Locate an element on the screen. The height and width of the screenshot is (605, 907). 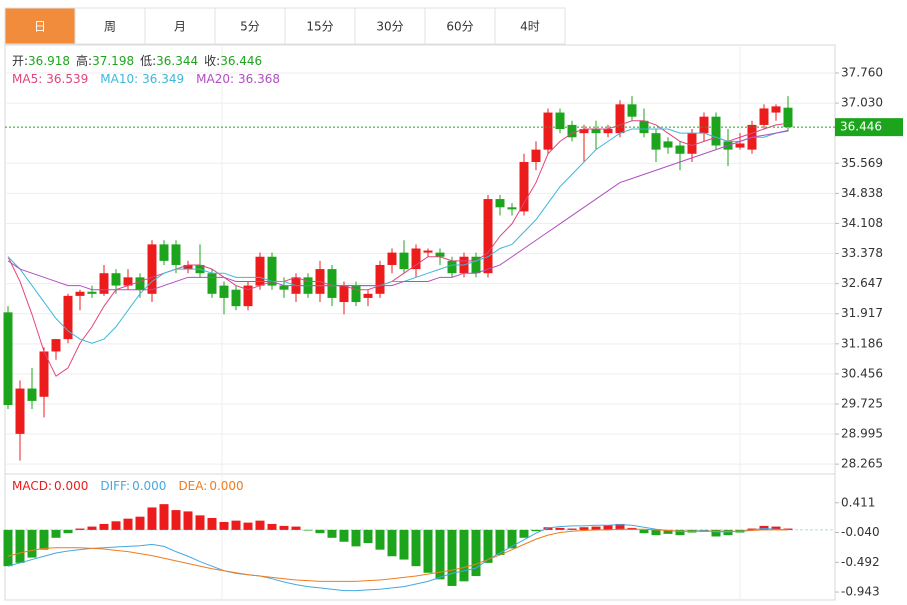
tab-label: 月 is located at coordinates (180, 27).